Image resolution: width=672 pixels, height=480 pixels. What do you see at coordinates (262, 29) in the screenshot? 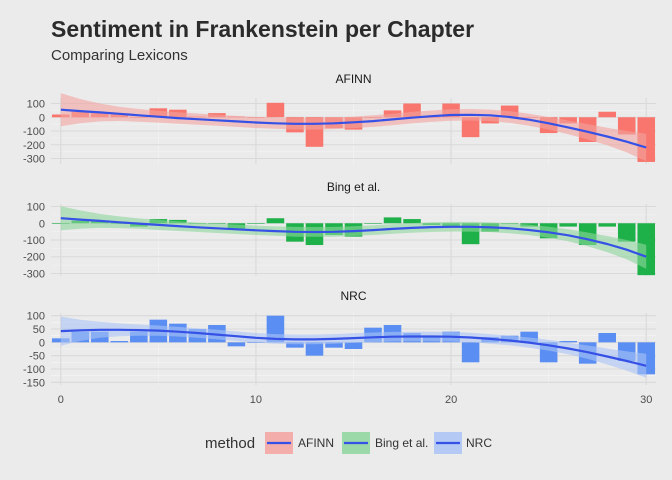
I see `chart-title: Sentiment in Frankenstein per Chapter` at bounding box center [262, 29].